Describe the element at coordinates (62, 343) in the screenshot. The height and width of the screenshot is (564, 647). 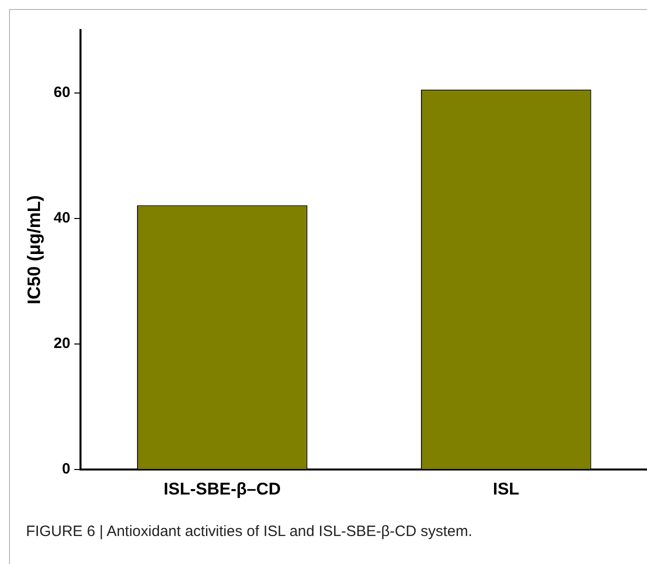
I see `y-tick-label: 20` at that location.